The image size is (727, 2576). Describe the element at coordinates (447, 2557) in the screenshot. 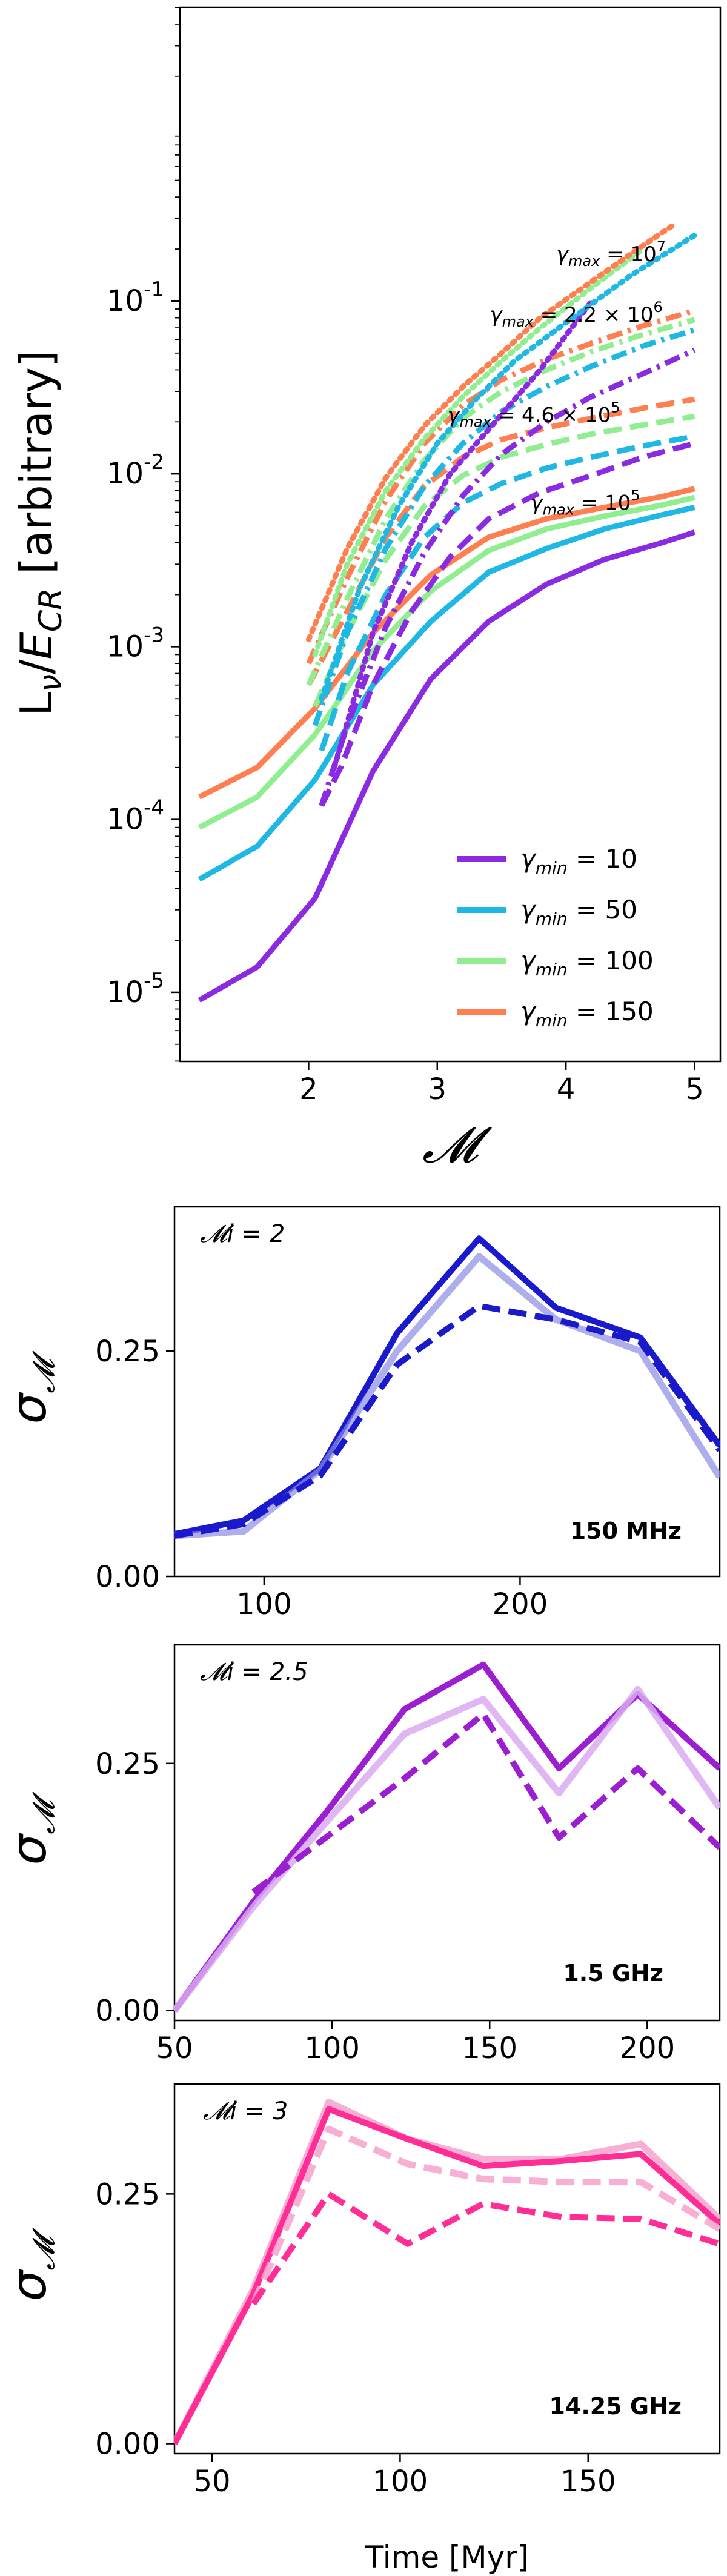

I see `x-axis-label: Time [Myr]` at that location.